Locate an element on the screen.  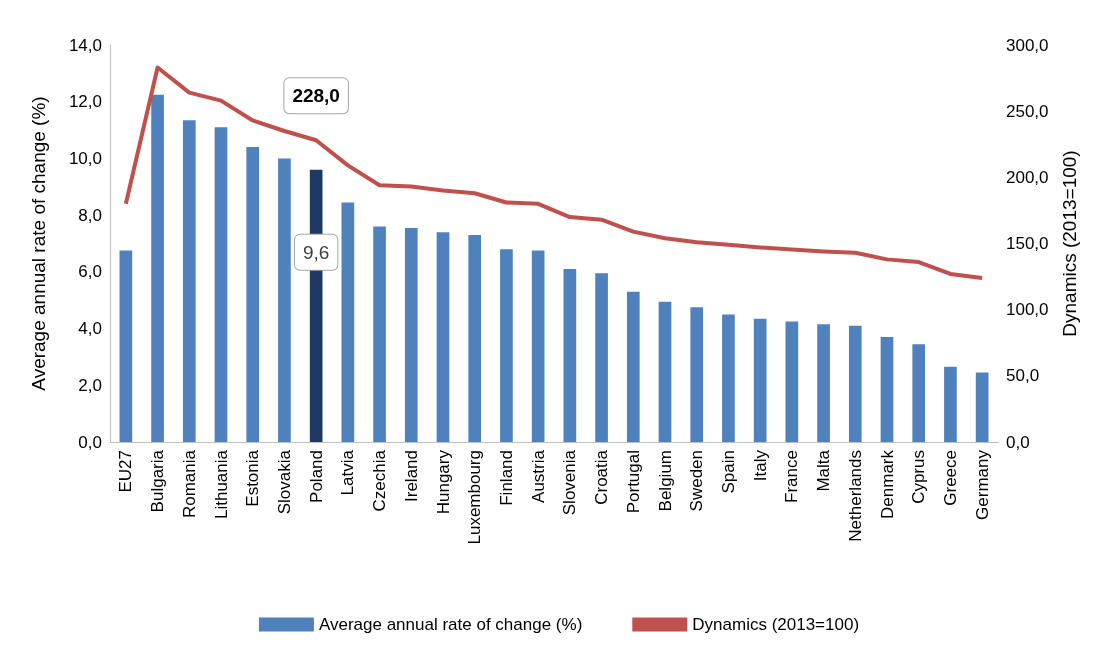
legend-label: Average annual rate of change (%) is located at coordinates (450, 624).